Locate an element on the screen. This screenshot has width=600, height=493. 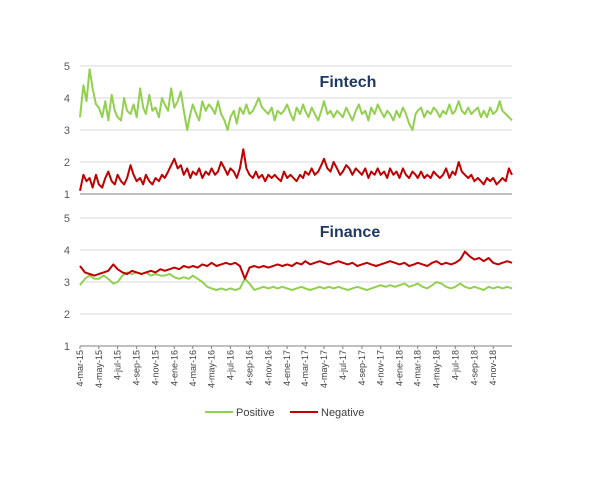
x-tick-label: 4-may-17 is located at coordinates (324, 369).